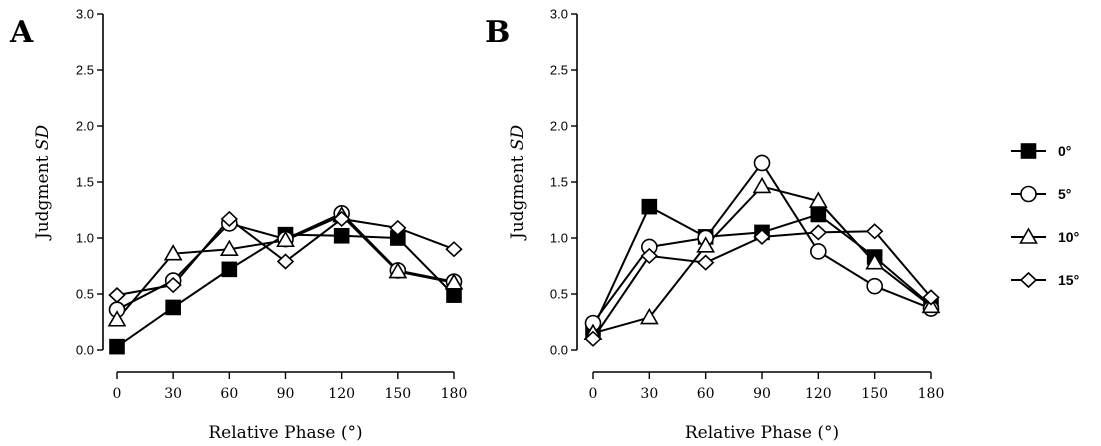 The height and width of the screenshot is (446, 1101). What do you see at coordinates (497, 32) in the screenshot?
I see `panel-label: B` at bounding box center [497, 32].